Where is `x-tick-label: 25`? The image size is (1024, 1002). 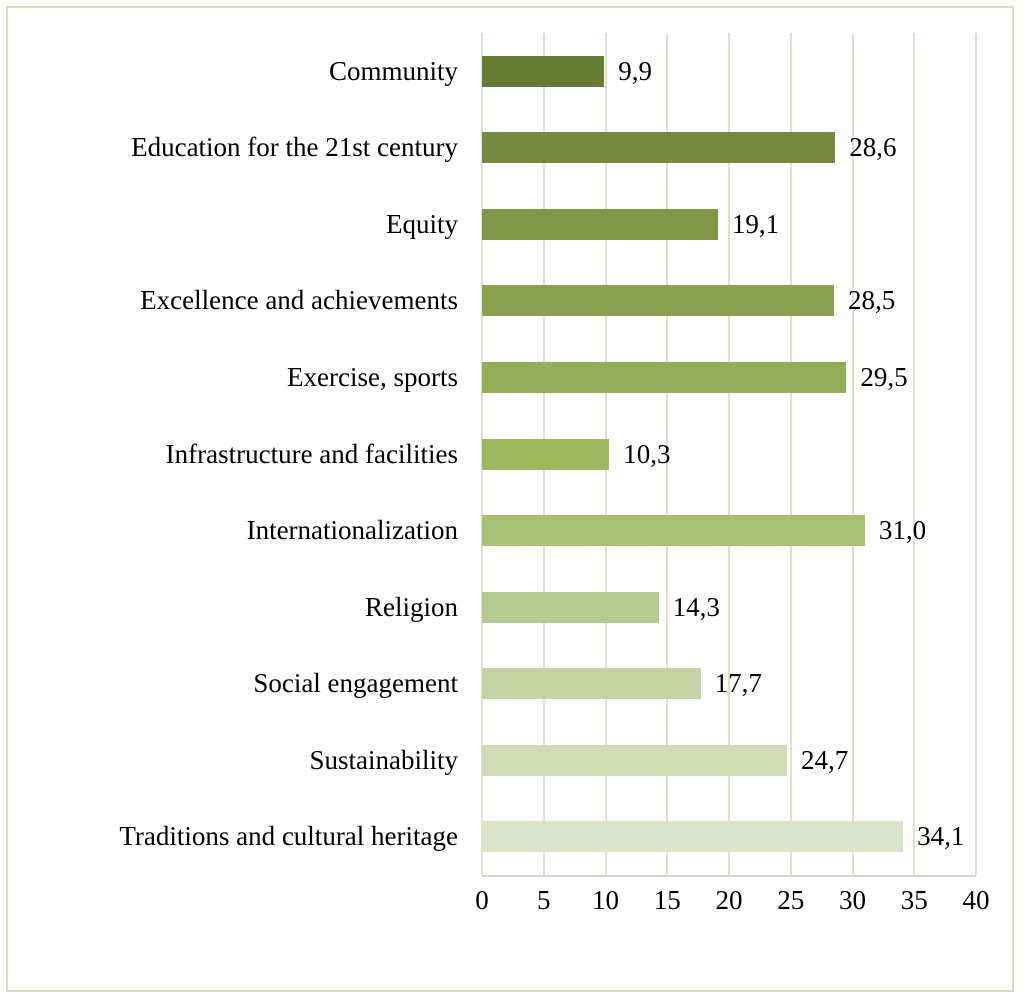 x-tick-label: 25 is located at coordinates (791, 900).